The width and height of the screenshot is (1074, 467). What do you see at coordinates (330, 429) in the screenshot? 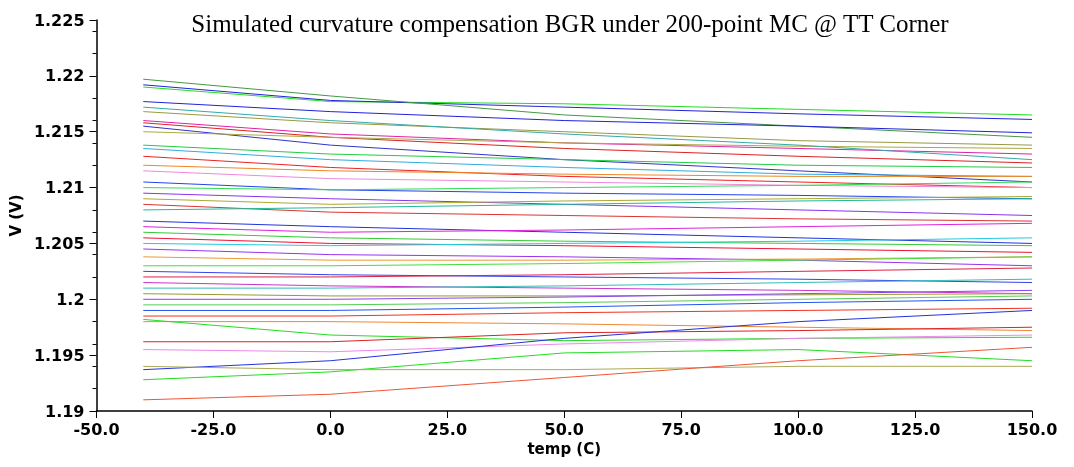
I see `x-tick-label: 0.0` at bounding box center [330, 429].